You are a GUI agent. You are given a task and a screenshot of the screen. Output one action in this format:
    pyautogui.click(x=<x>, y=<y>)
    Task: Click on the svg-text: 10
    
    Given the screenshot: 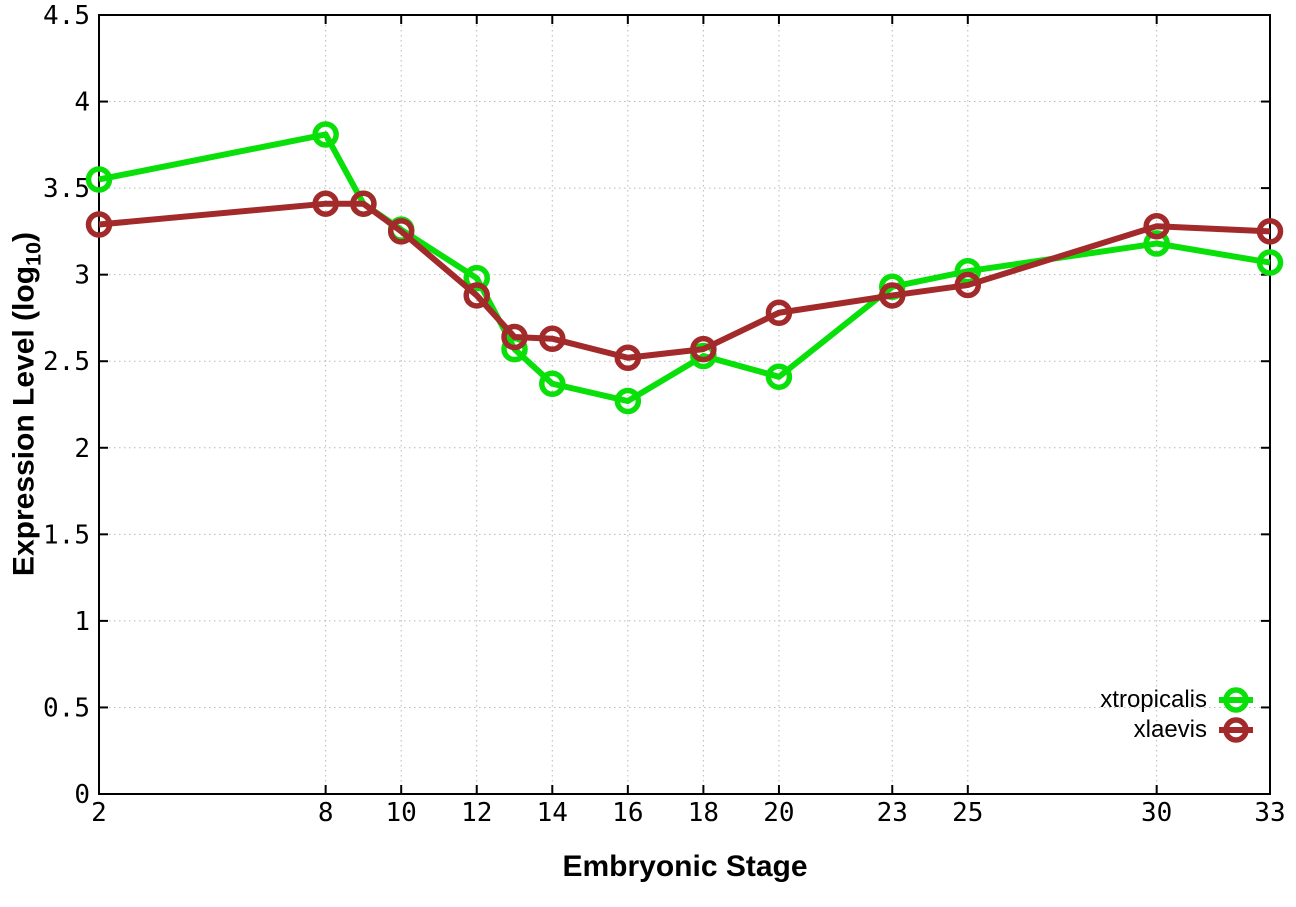 What is the action you would take?
    pyautogui.click(x=401, y=813)
    